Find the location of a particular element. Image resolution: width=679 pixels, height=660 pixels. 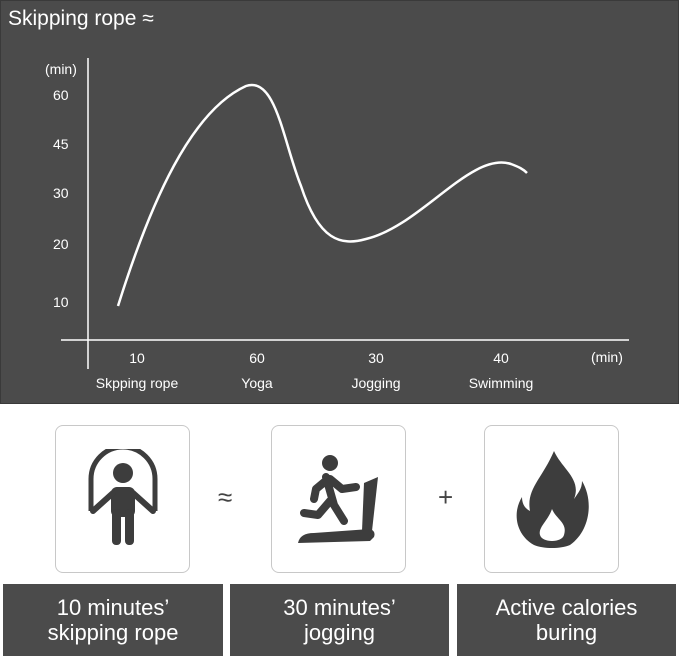

x-category-label: Skpping rope is located at coordinates (137, 383).